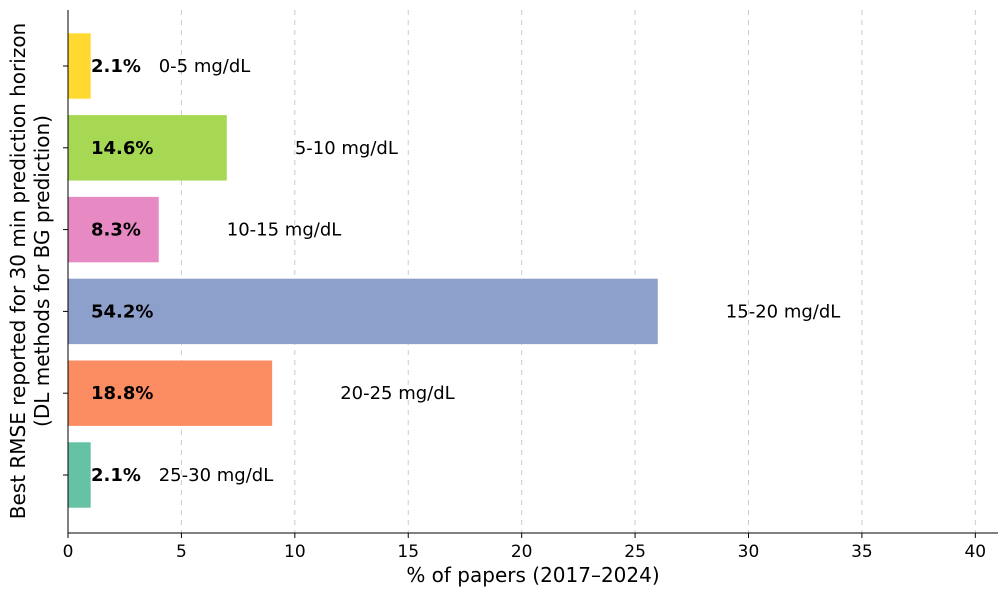 The image size is (1008, 600). I want to click on bar-percent-label: 54.2%, so click(122, 311).